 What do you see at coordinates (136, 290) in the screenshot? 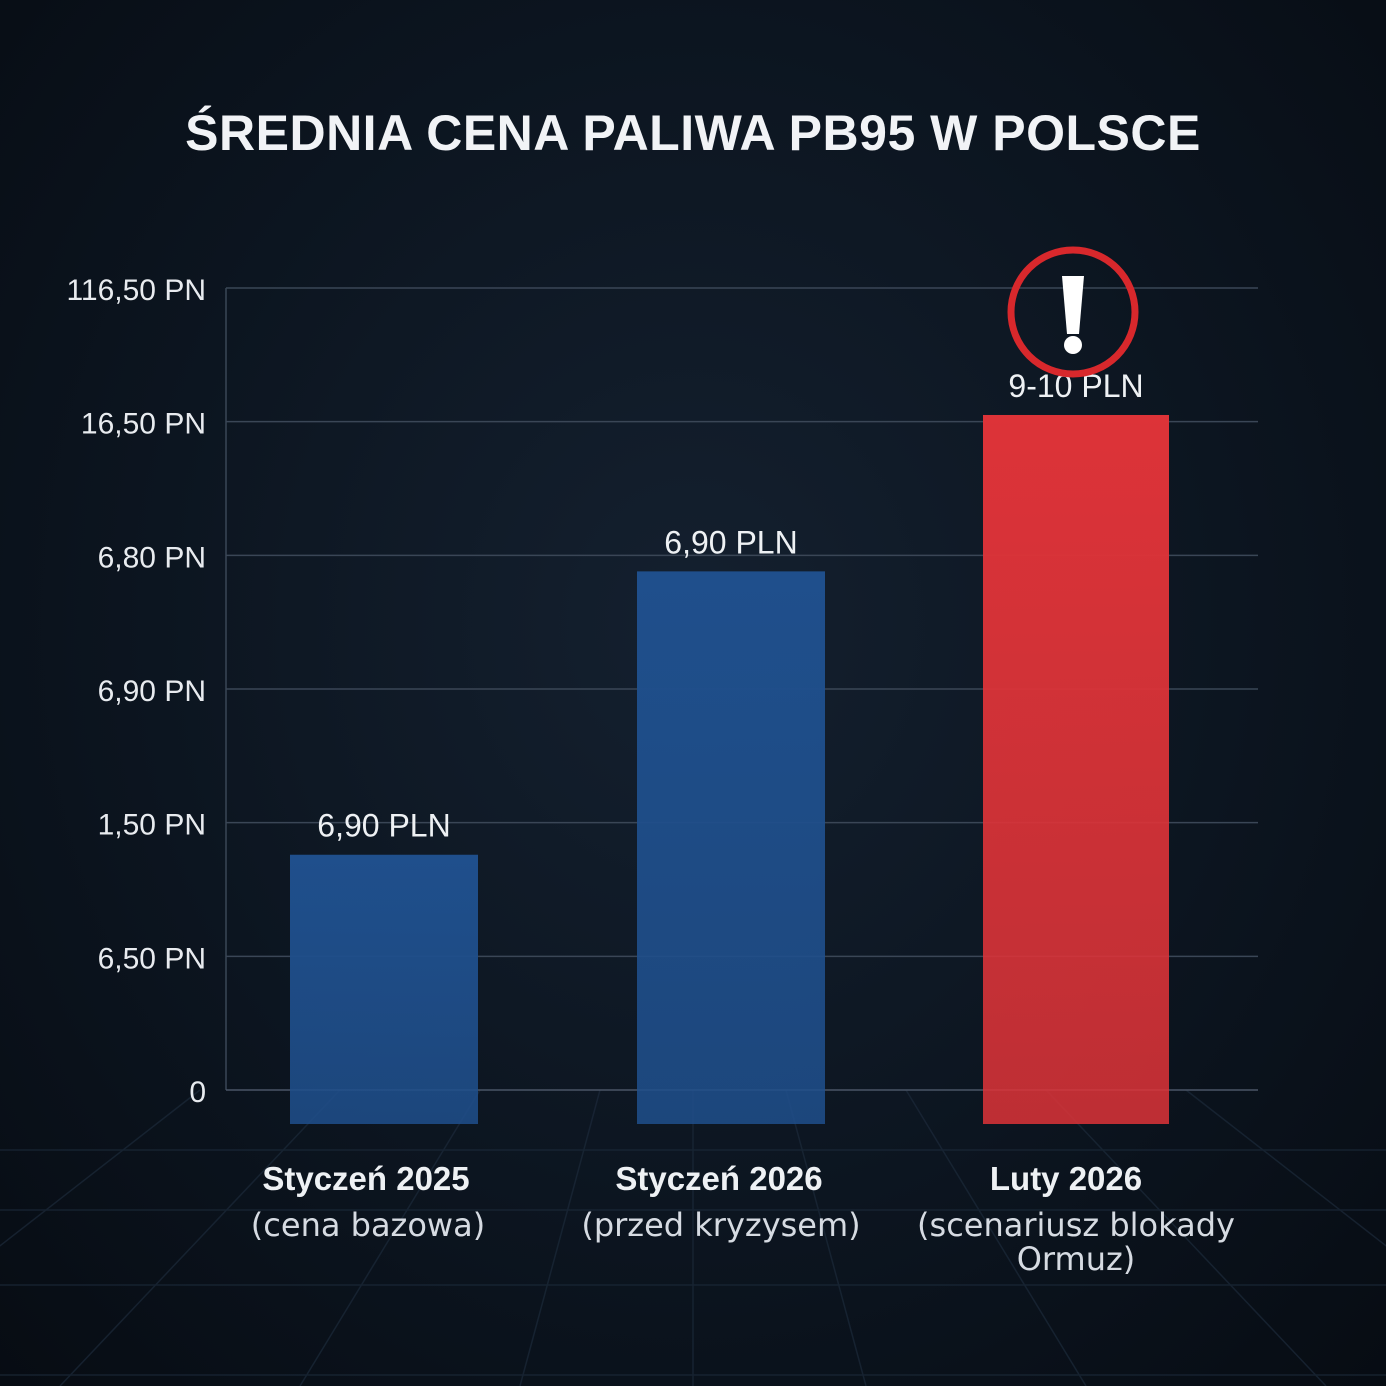
I see `y-tick-label: 116,50 PN` at bounding box center [136, 290].